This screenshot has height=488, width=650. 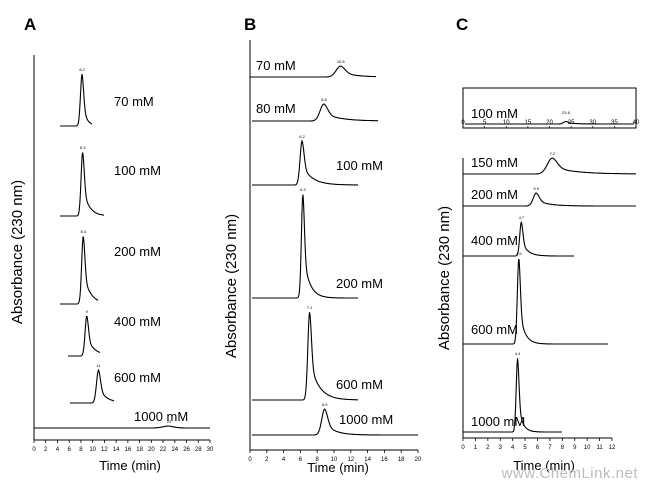 What do you see at coordinates (566, 112) in the screenshot?
I see `peak-time-label: 23.8` at bounding box center [566, 112].